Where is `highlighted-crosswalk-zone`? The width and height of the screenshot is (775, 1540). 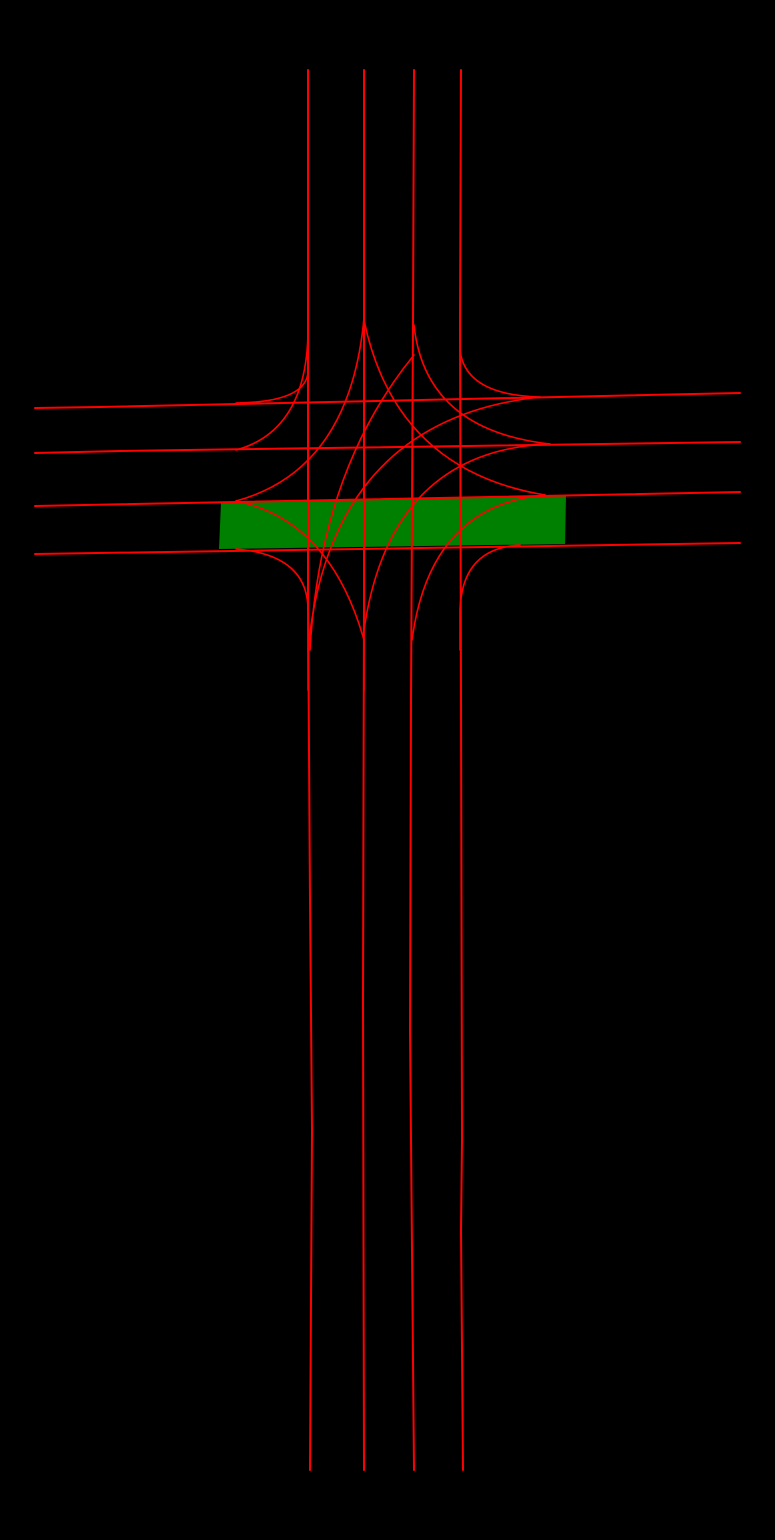 highlighted-crosswalk-zone is located at coordinates (392, 522).